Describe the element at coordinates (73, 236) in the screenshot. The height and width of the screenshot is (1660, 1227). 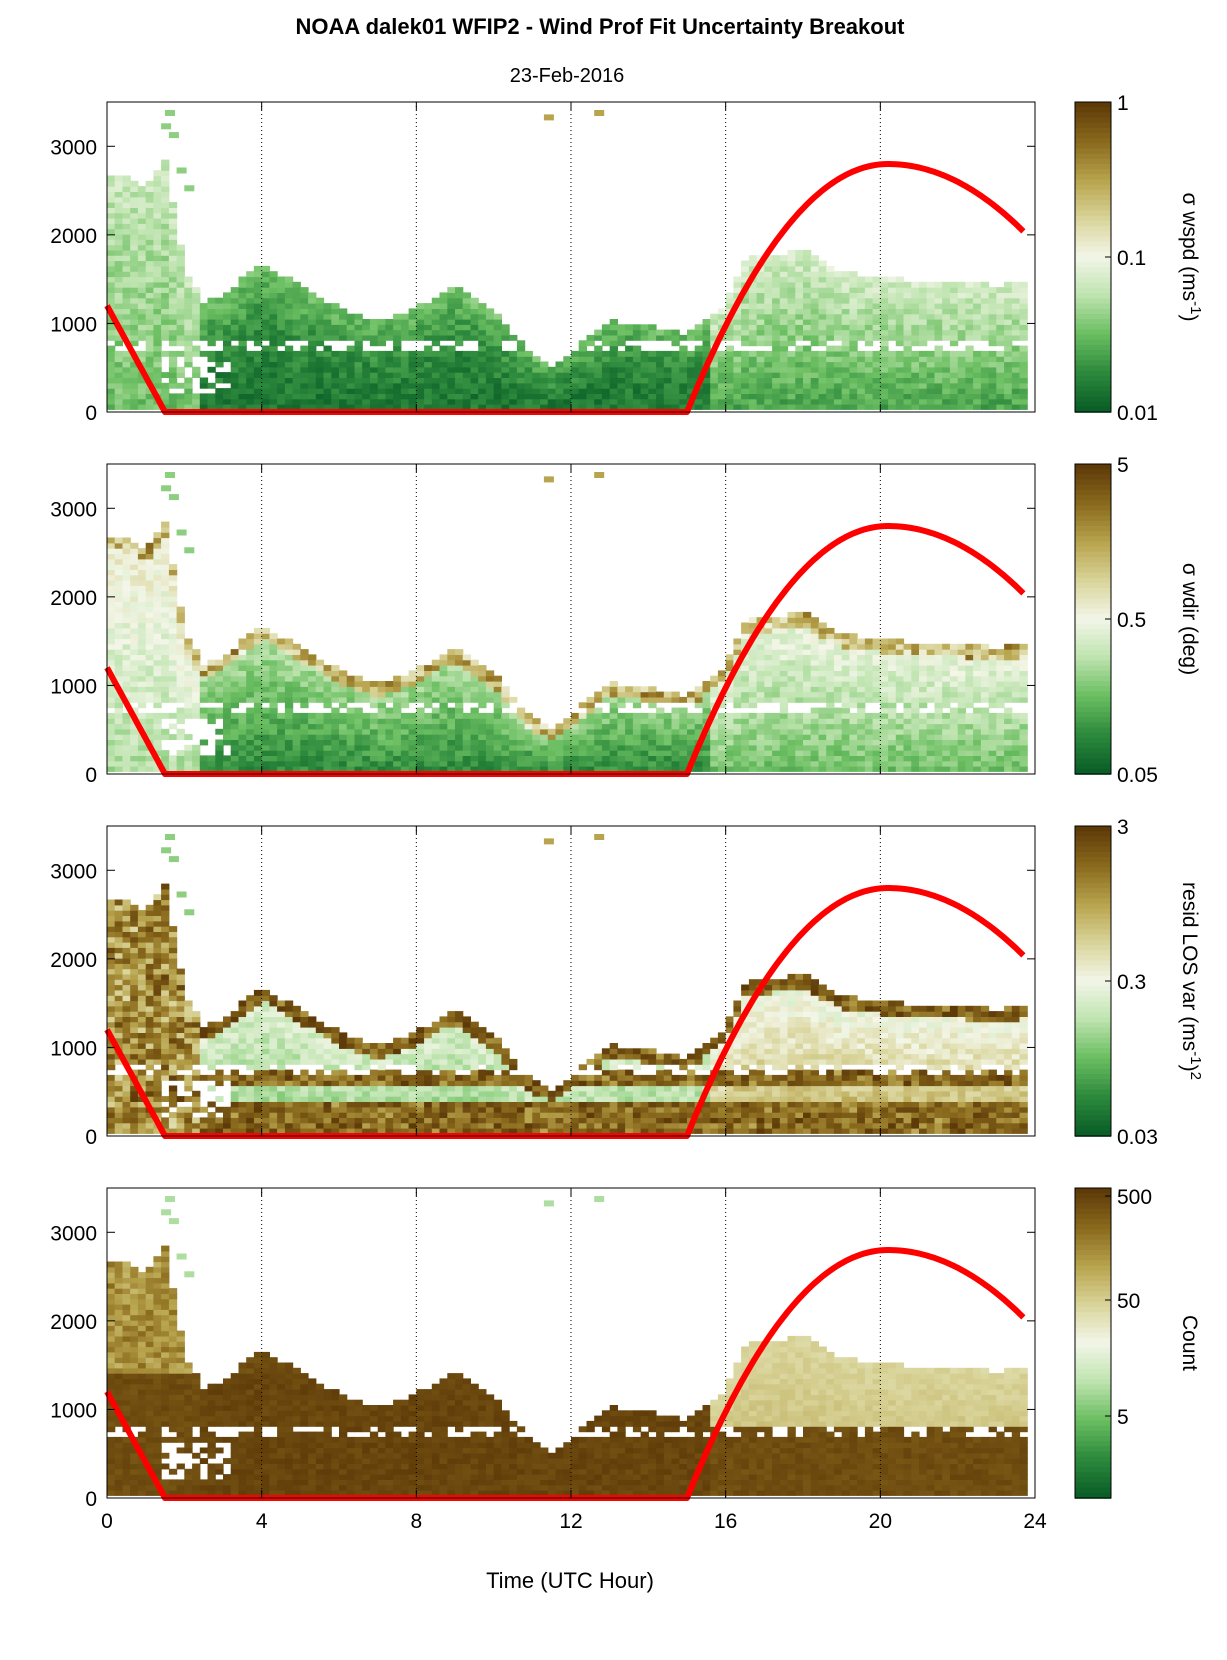
I see `y-tick-label: 2000` at that location.